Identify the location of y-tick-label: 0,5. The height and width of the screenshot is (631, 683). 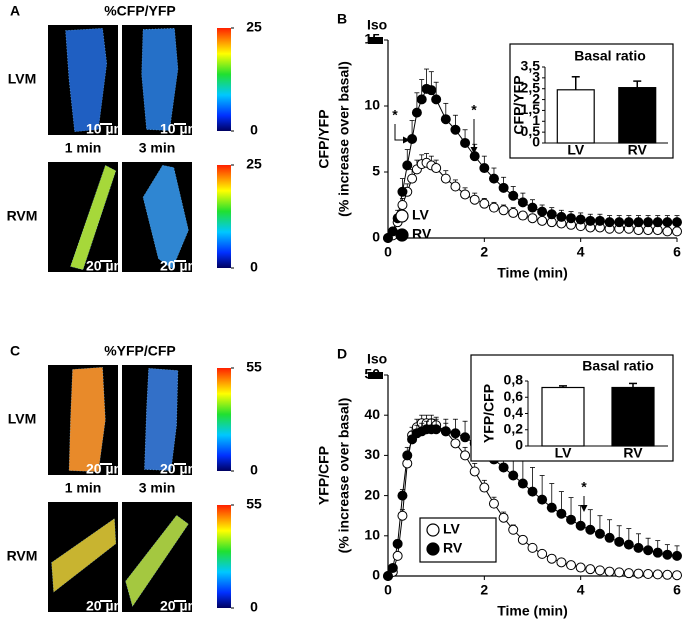
(531, 131).